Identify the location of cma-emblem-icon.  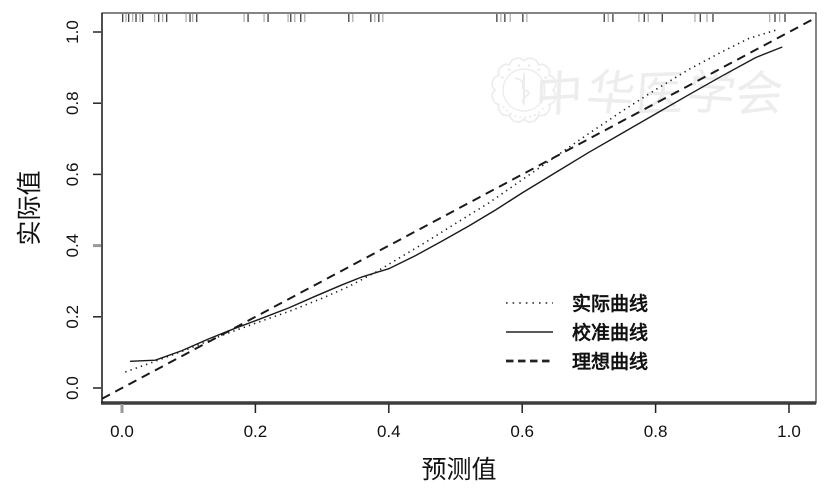
(524, 90).